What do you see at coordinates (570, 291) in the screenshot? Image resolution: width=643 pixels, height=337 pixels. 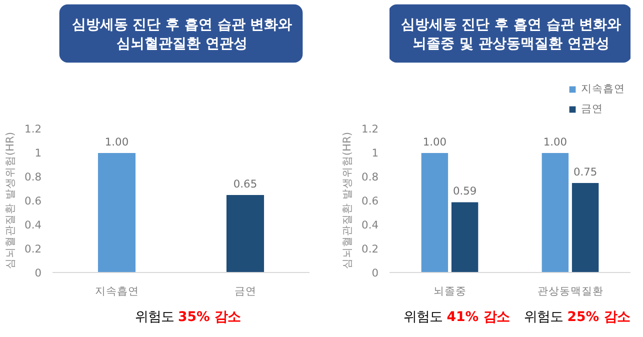 I see `x-tick-label: 관상동맥질환` at bounding box center [570, 291].